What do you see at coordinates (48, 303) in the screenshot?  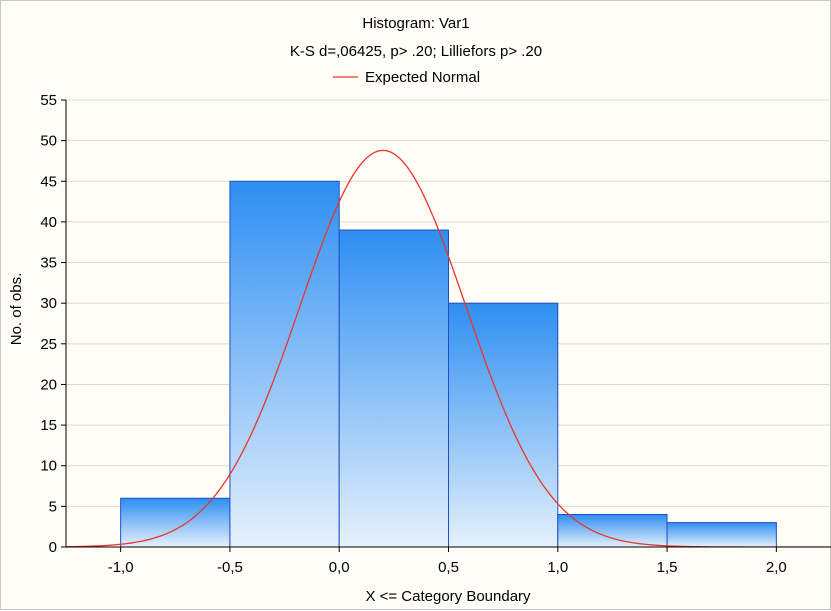 I see `y-tick-label: 30` at bounding box center [48, 303].